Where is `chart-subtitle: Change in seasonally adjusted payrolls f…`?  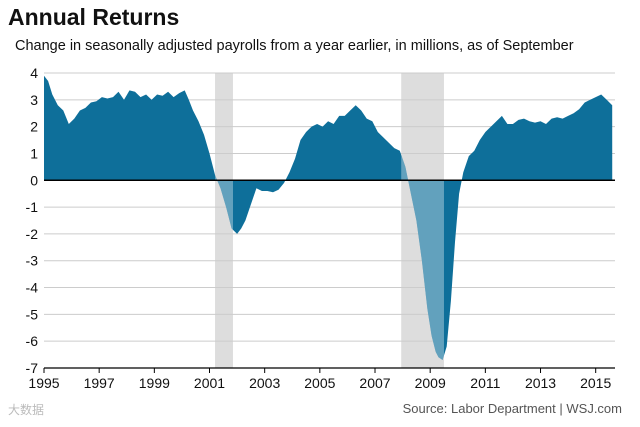 chart-subtitle: Change in seasonally adjusted payrolls f… is located at coordinates (294, 46).